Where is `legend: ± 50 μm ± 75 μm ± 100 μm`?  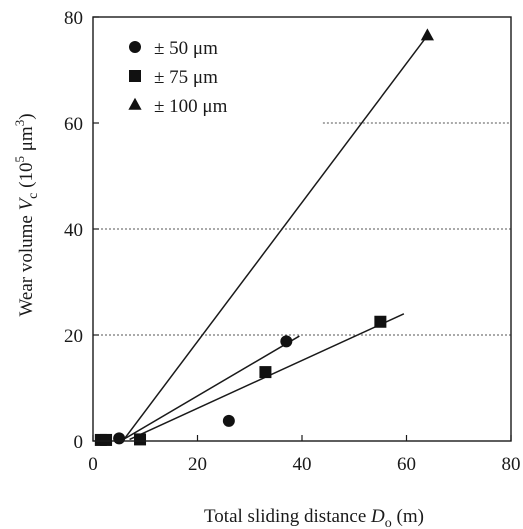
legend: ± 50 μm ± 75 μm ± 100 μm is located at coordinates (178, 77).